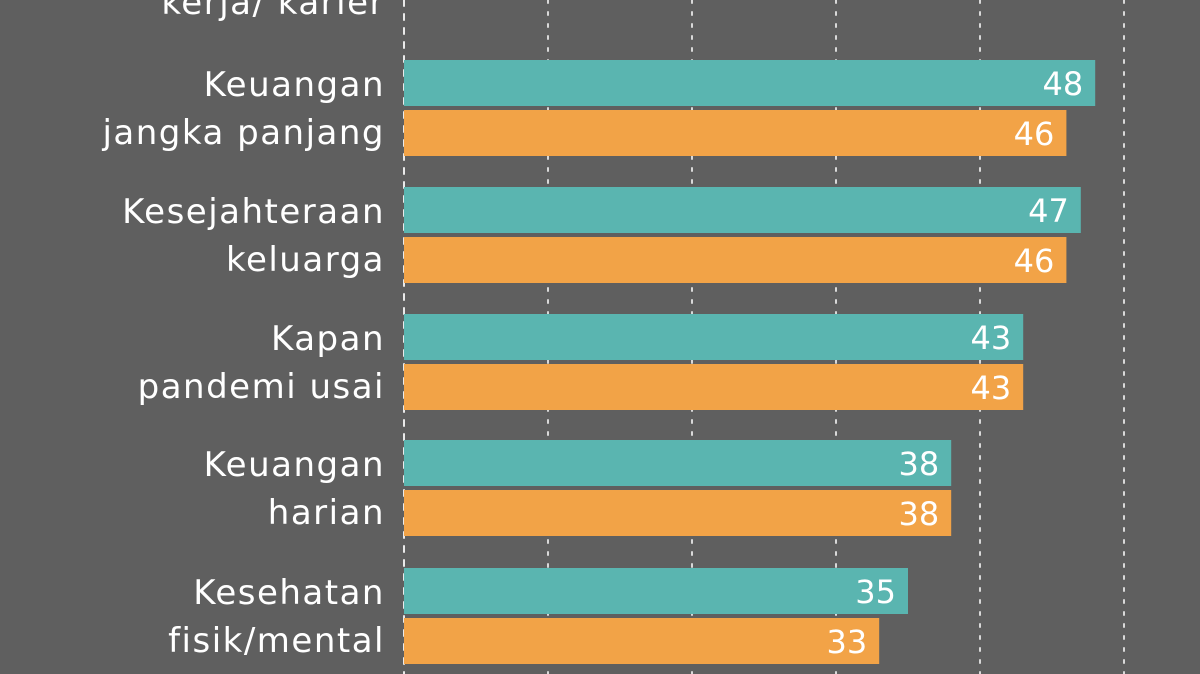 Image resolution: width=1200 pixels, height=674 pixels. Describe the element at coordinates (990, 388) in the screenshot. I see `data-label-3-series-1: 43` at that location.